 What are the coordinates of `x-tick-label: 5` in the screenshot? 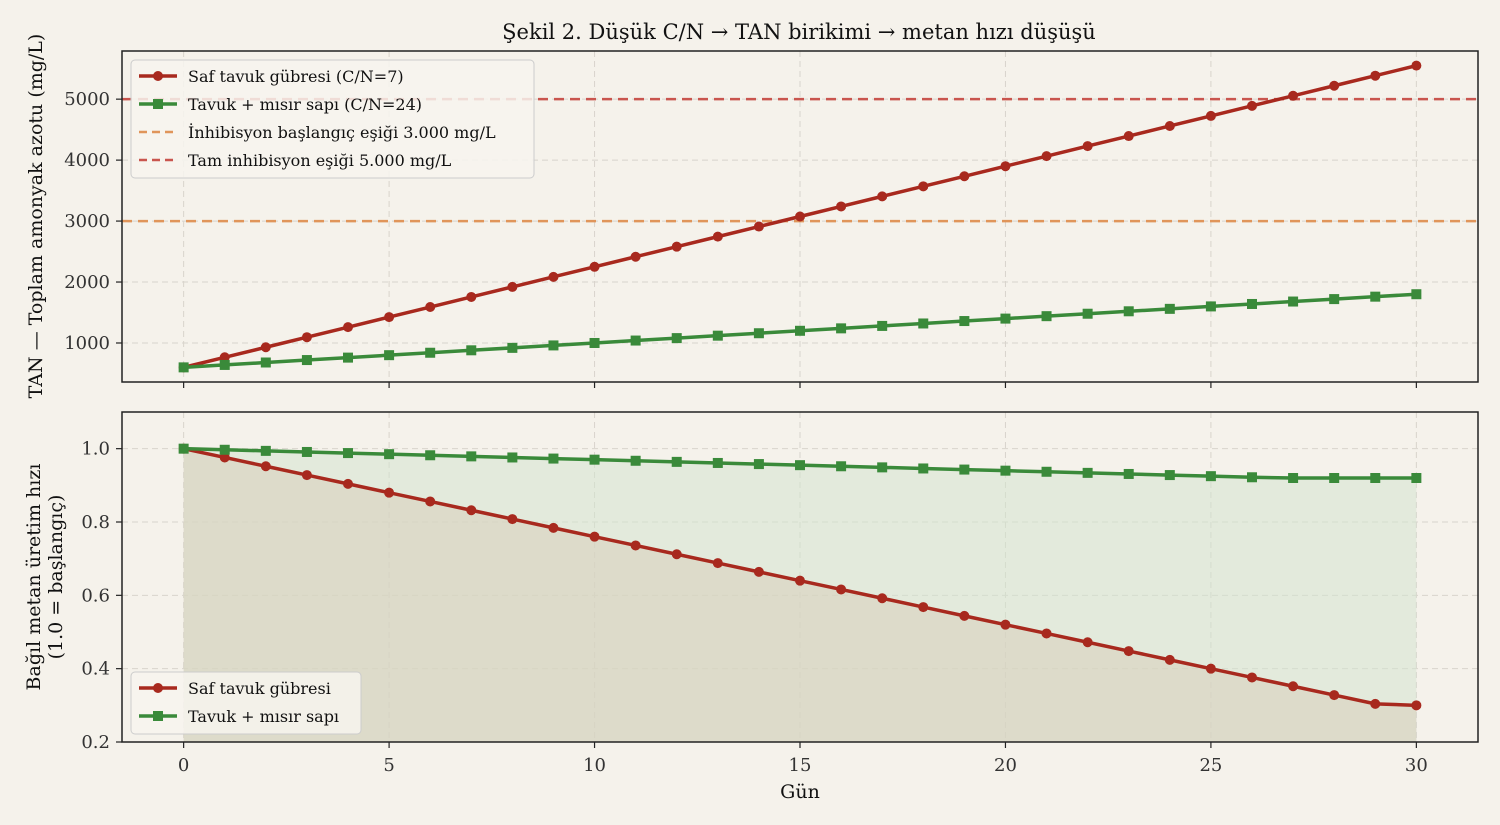 It's located at (388, 765).